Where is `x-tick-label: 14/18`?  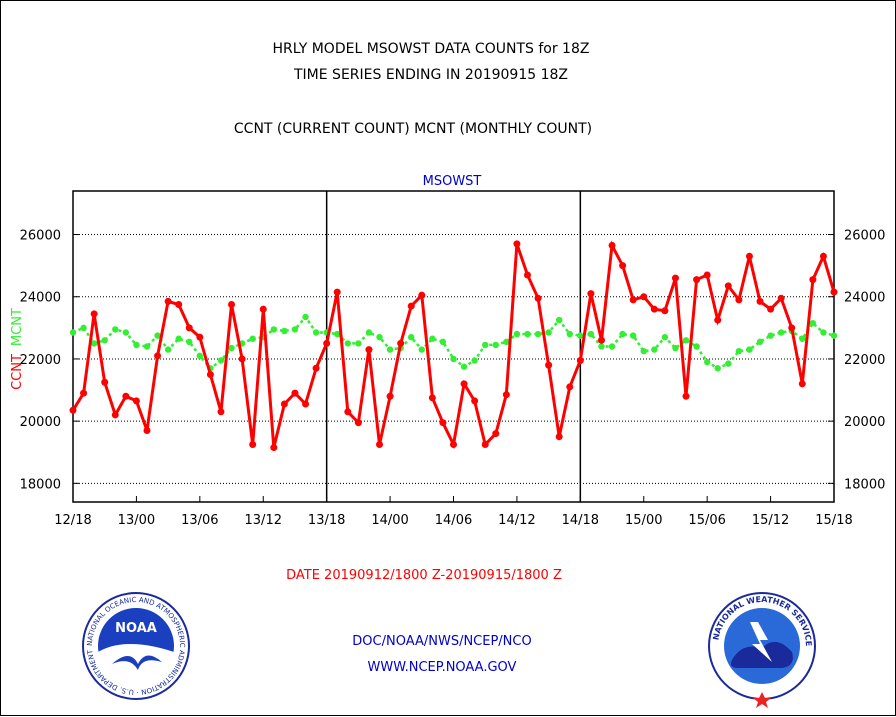 x-tick-label: 14/18 is located at coordinates (580, 520).